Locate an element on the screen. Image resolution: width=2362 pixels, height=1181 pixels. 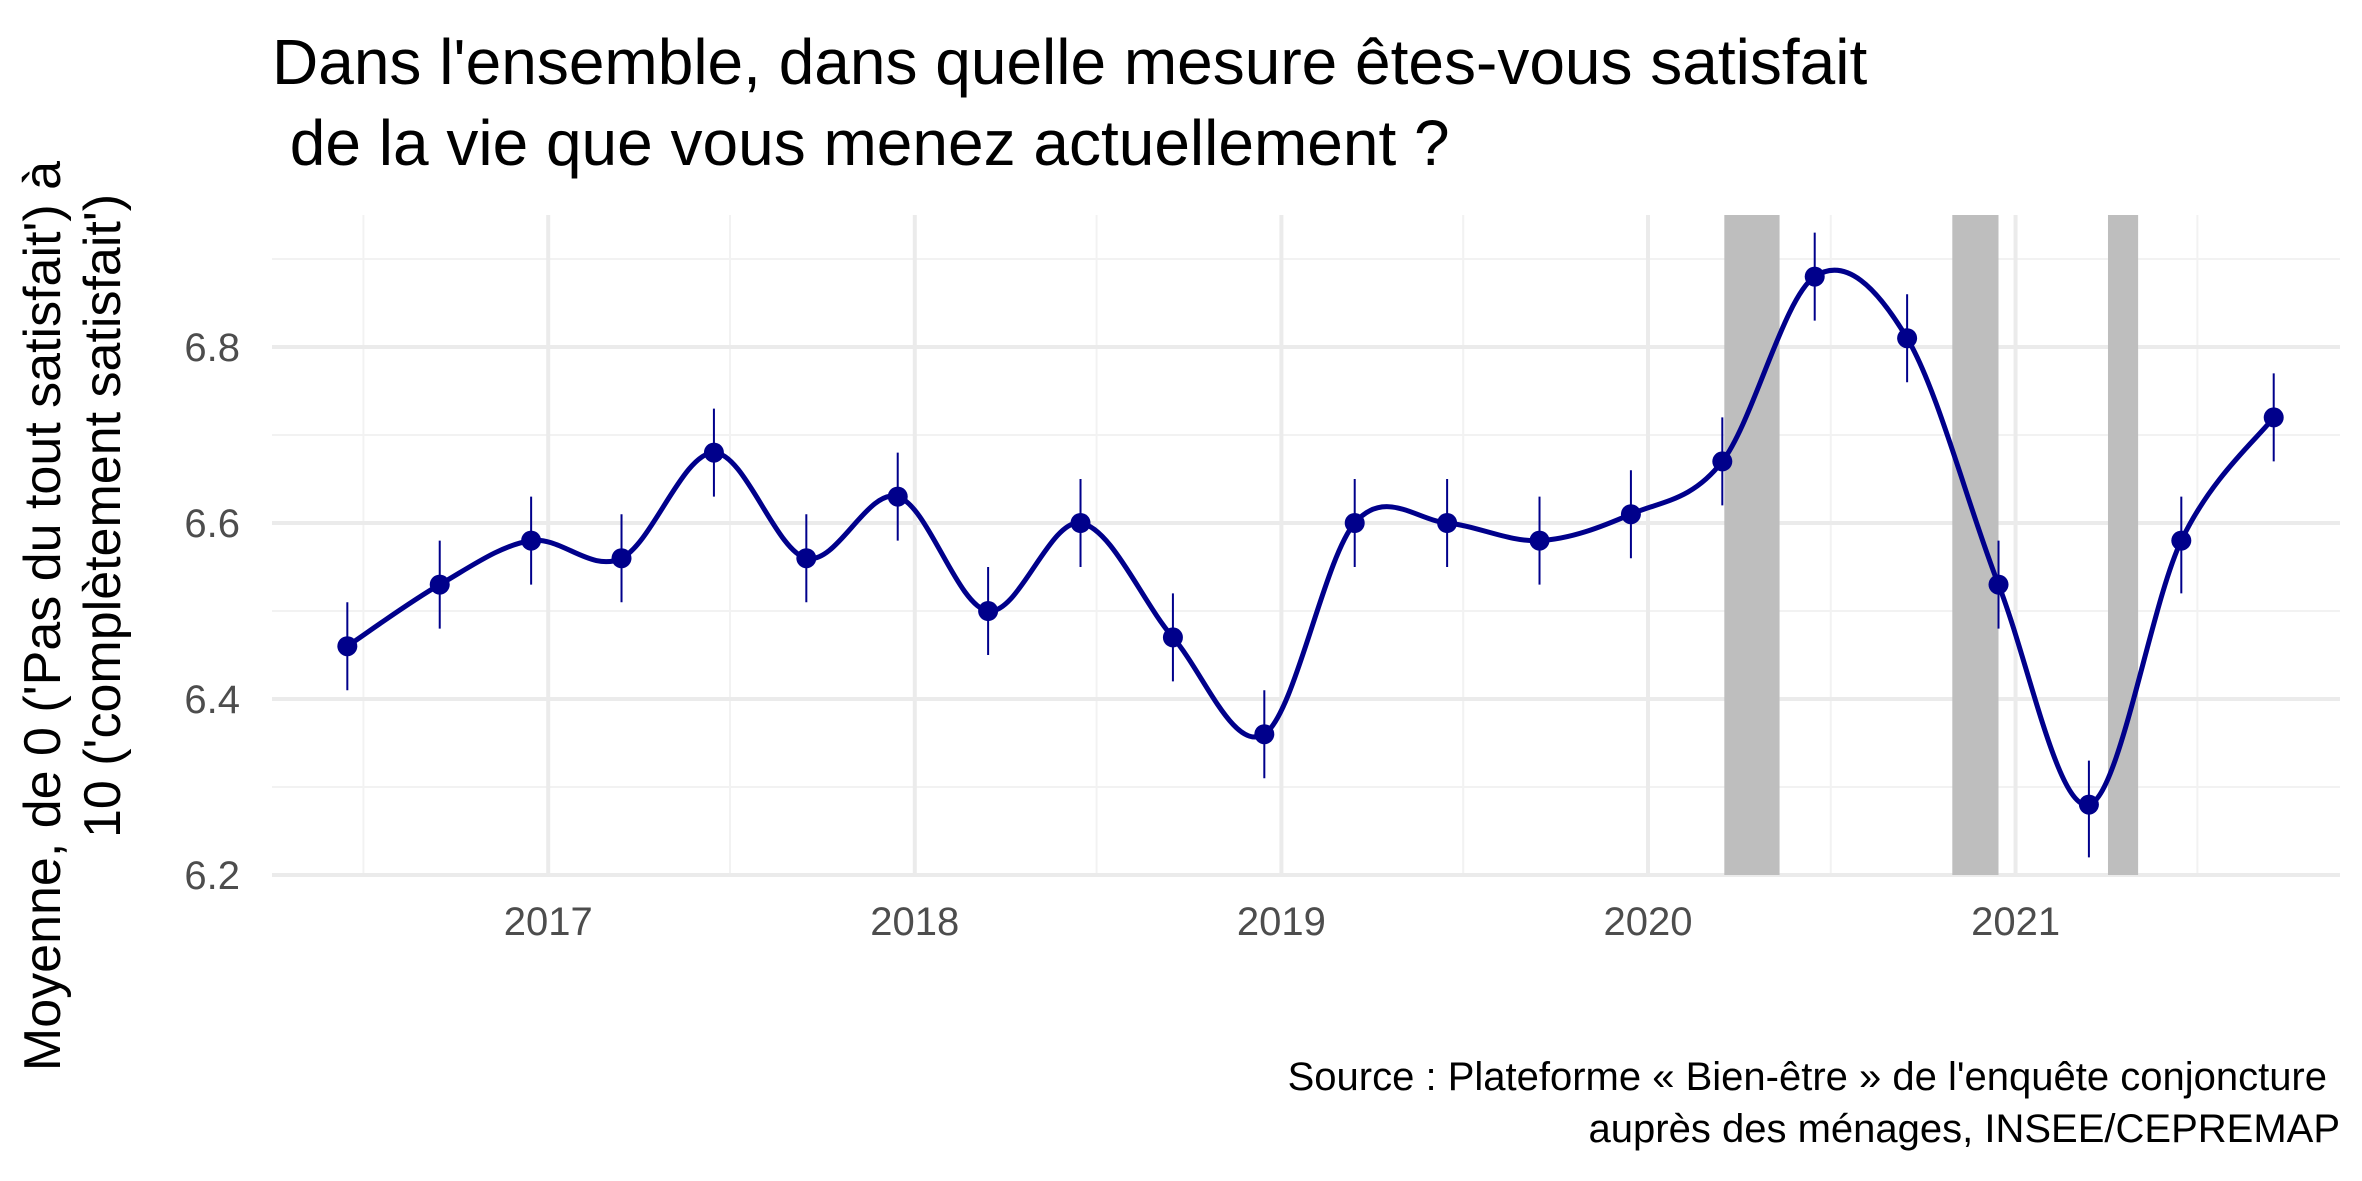
x-tick-label: 2021 is located at coordinates (2015, 922).